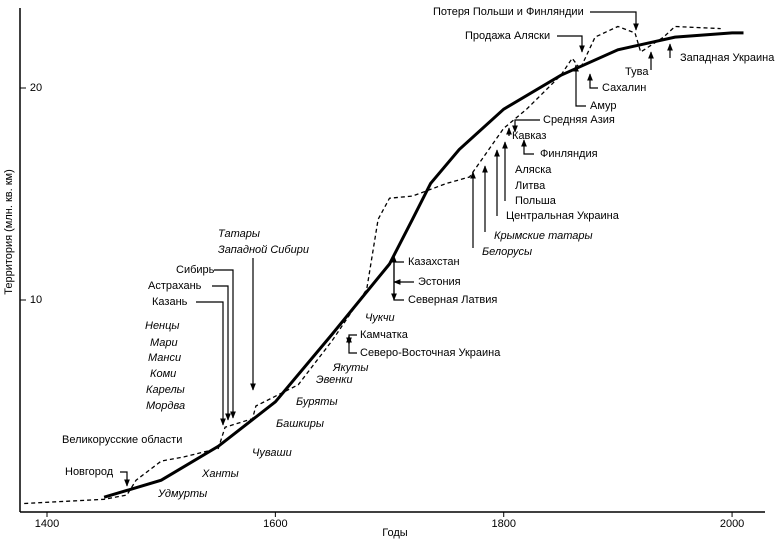 This screenshot has width=782, height=541. I want to click on annotation: Крымские татары, so click(543, 236).